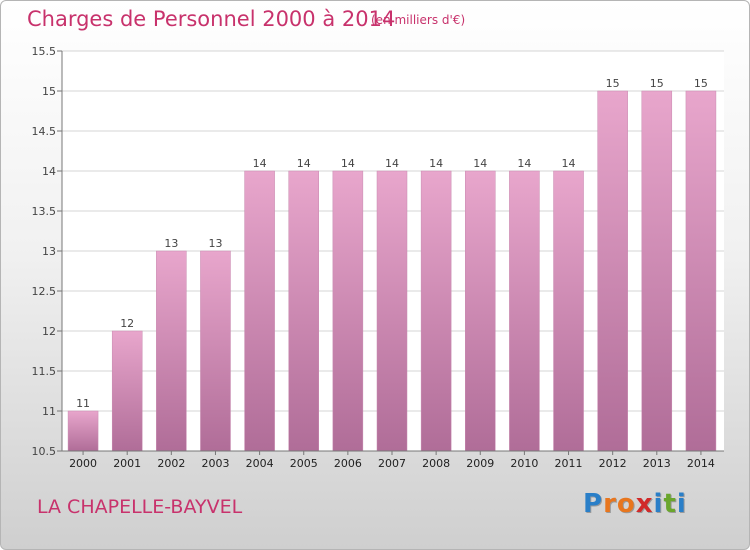 This screenshot has width=750, height=550. Describe the element at coordinates (49, 171) in the screenshot. I see `y-tick-label: 14` at that location.